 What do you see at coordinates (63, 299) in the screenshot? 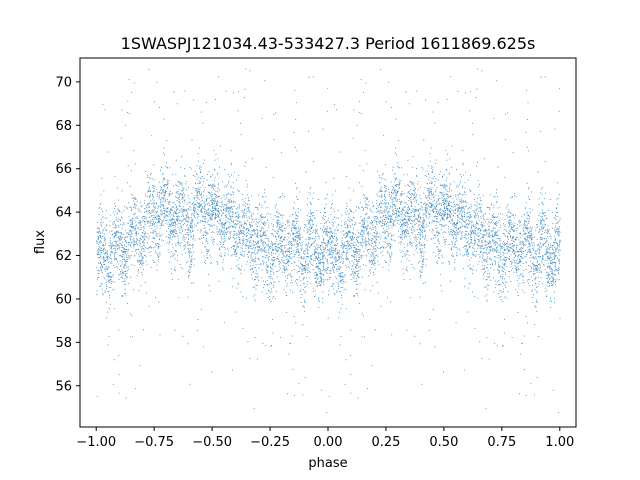
I see `y-tick-label: 60` at bounding box center [63, 299].